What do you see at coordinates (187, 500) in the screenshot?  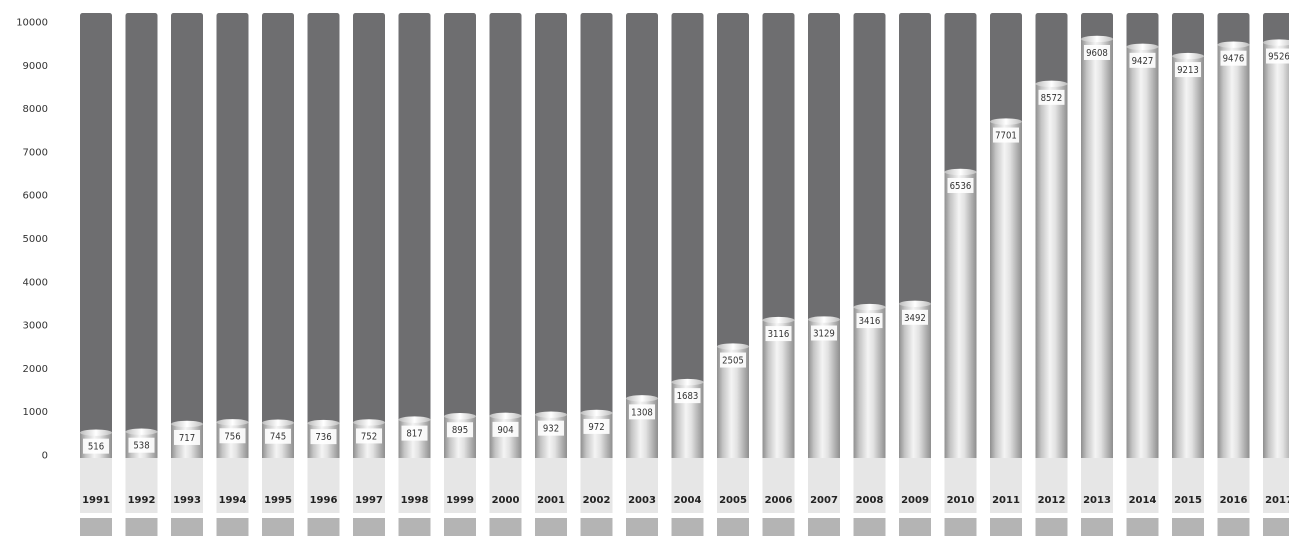 I see `x-tick-label: 1993` at bounding box center [187, 500].